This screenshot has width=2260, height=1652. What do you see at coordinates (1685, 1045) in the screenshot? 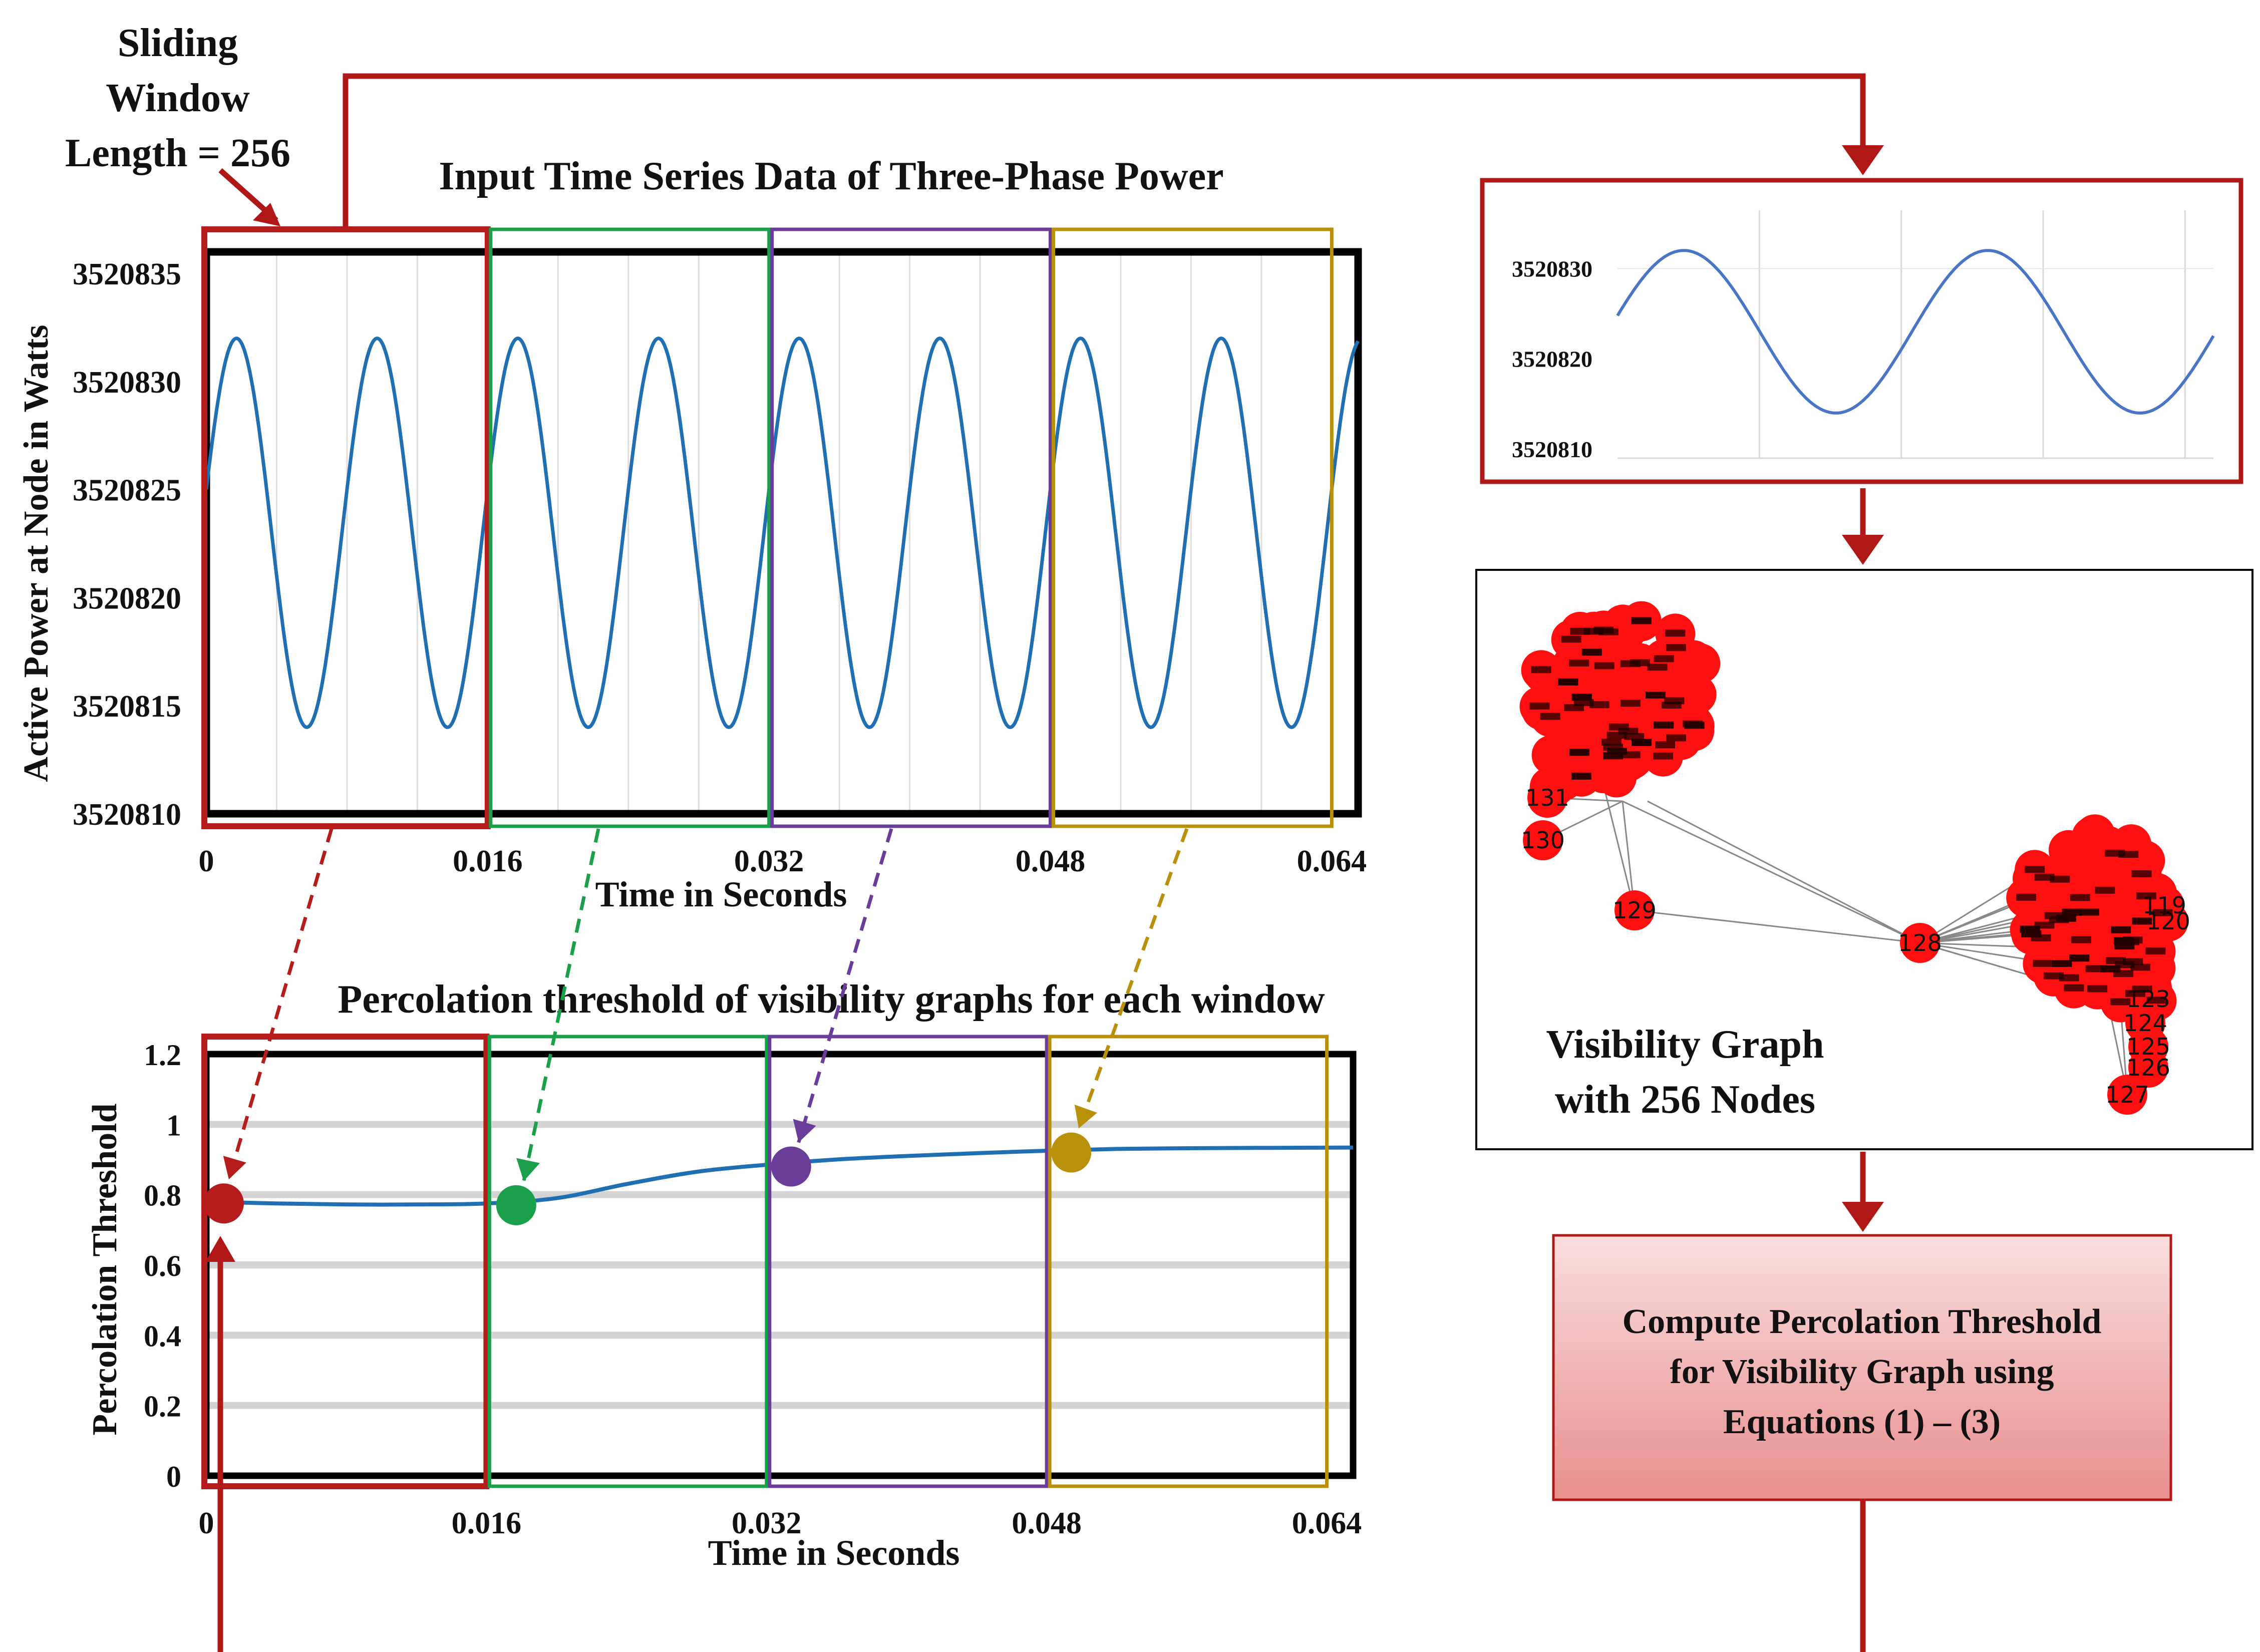
I see `visibility-graph-caption-1: Visibility Graph` at bounding box center [1685, 1045].